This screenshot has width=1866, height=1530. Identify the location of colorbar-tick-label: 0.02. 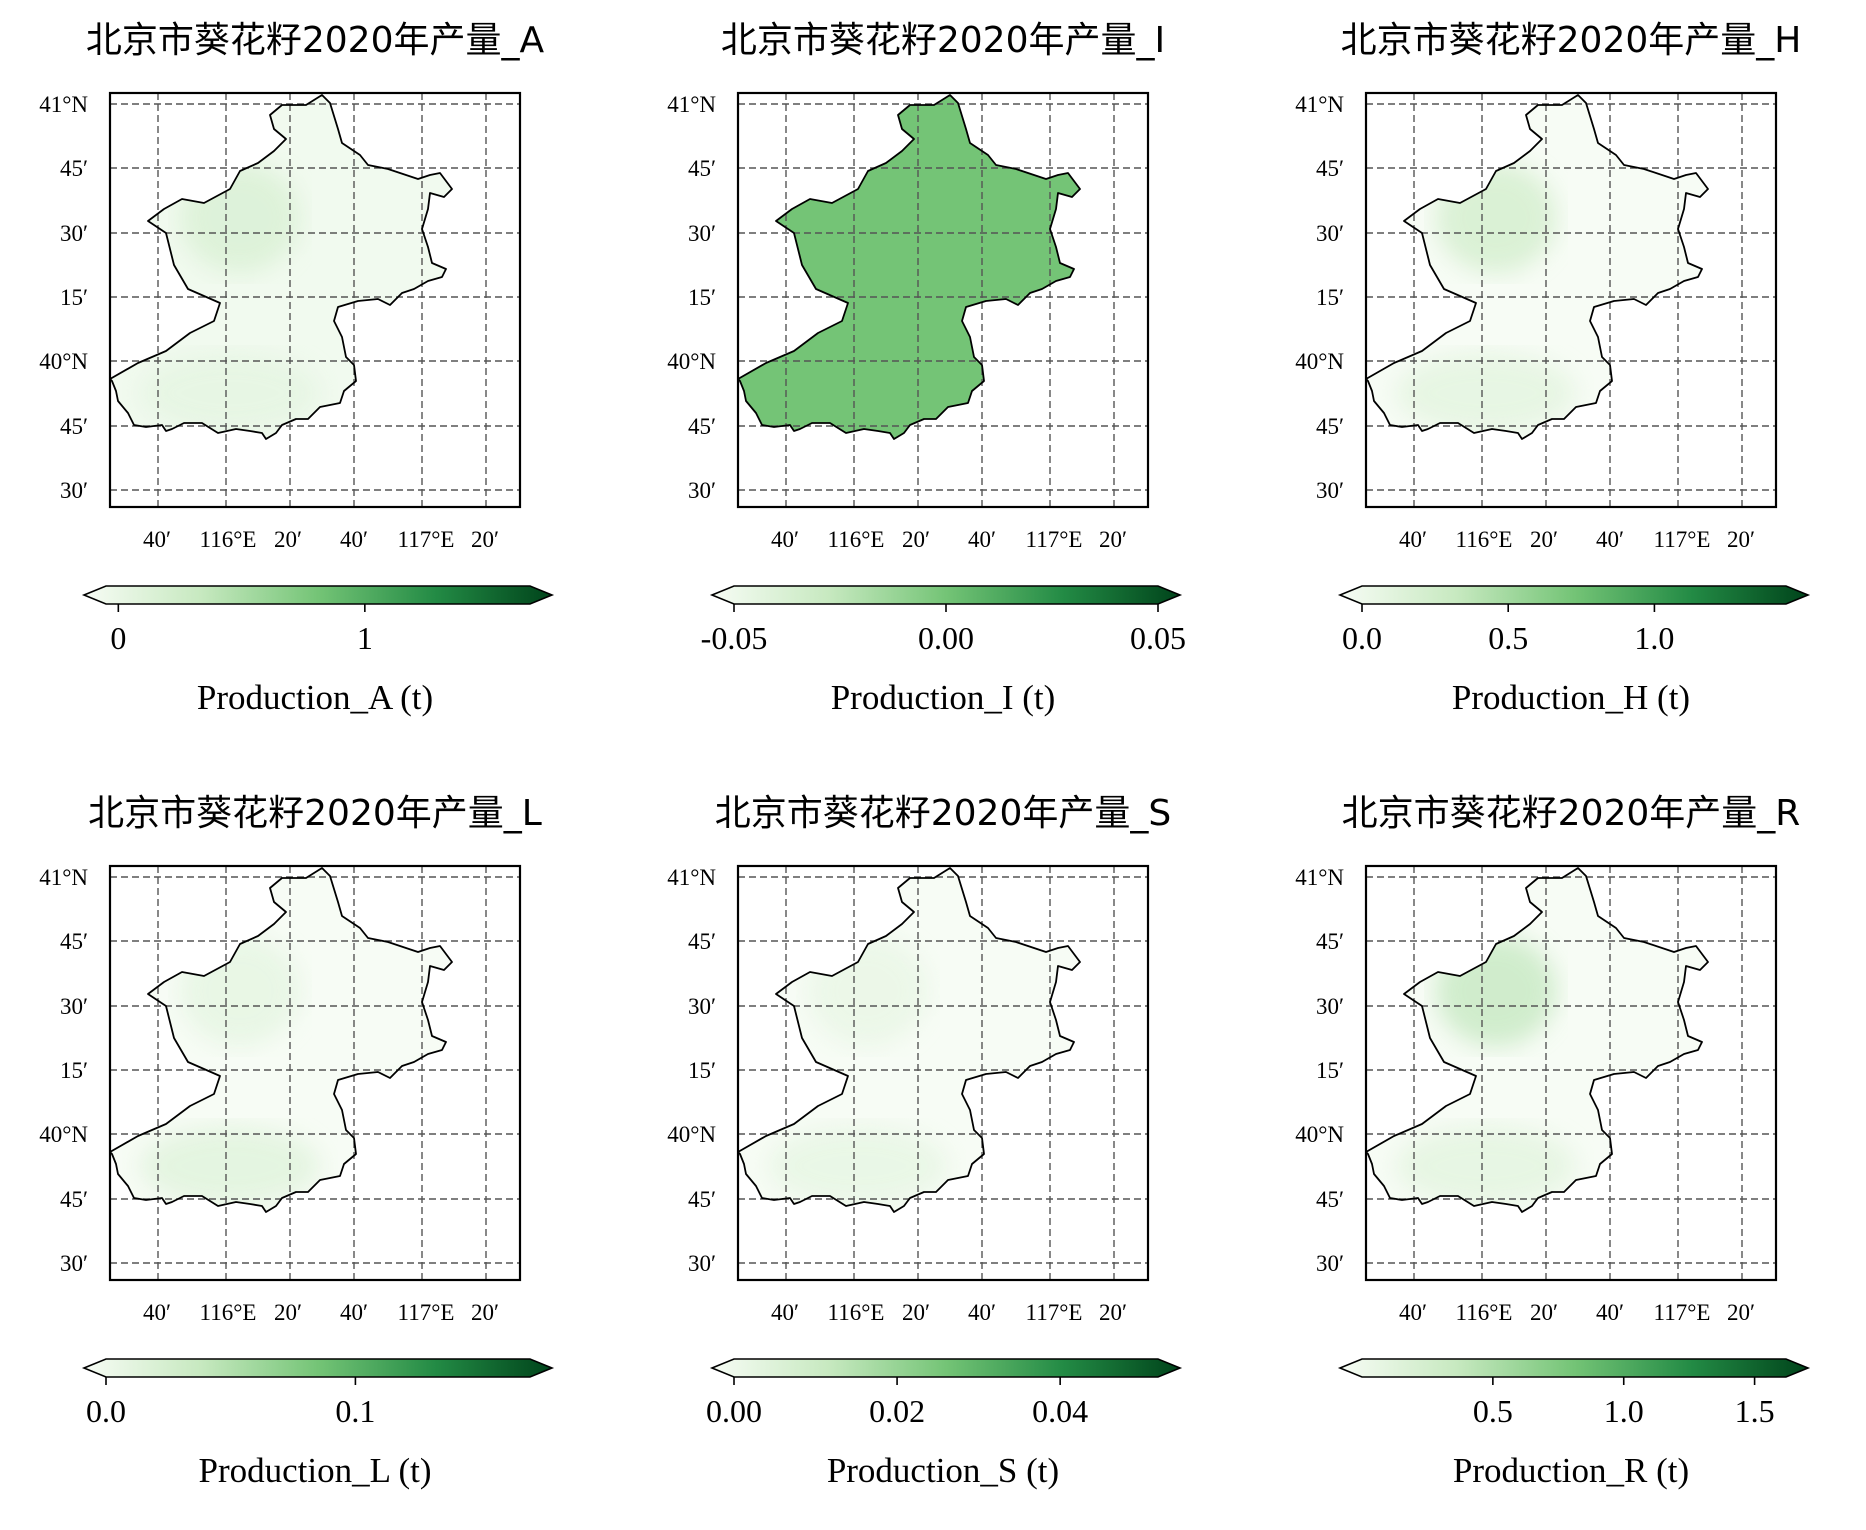
(897, 1411).